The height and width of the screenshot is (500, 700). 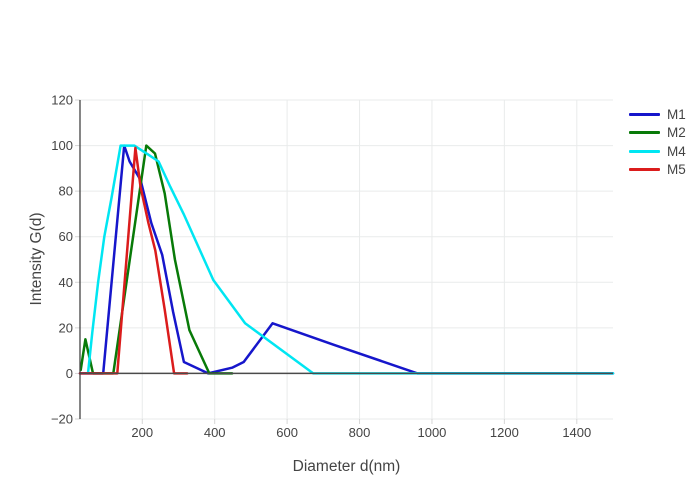 I want to click on y-tick-label: 60, so click(x=66, y=236).